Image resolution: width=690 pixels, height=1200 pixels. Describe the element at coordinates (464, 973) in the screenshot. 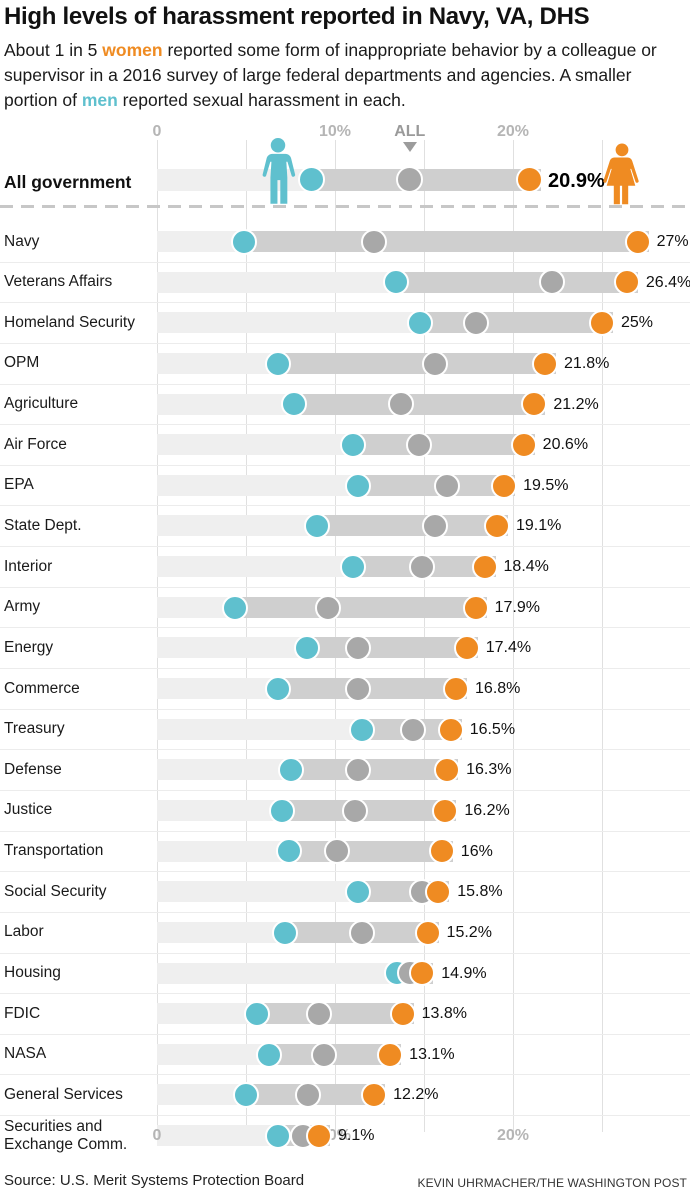

I see `value-label: 14.9%` at that location.